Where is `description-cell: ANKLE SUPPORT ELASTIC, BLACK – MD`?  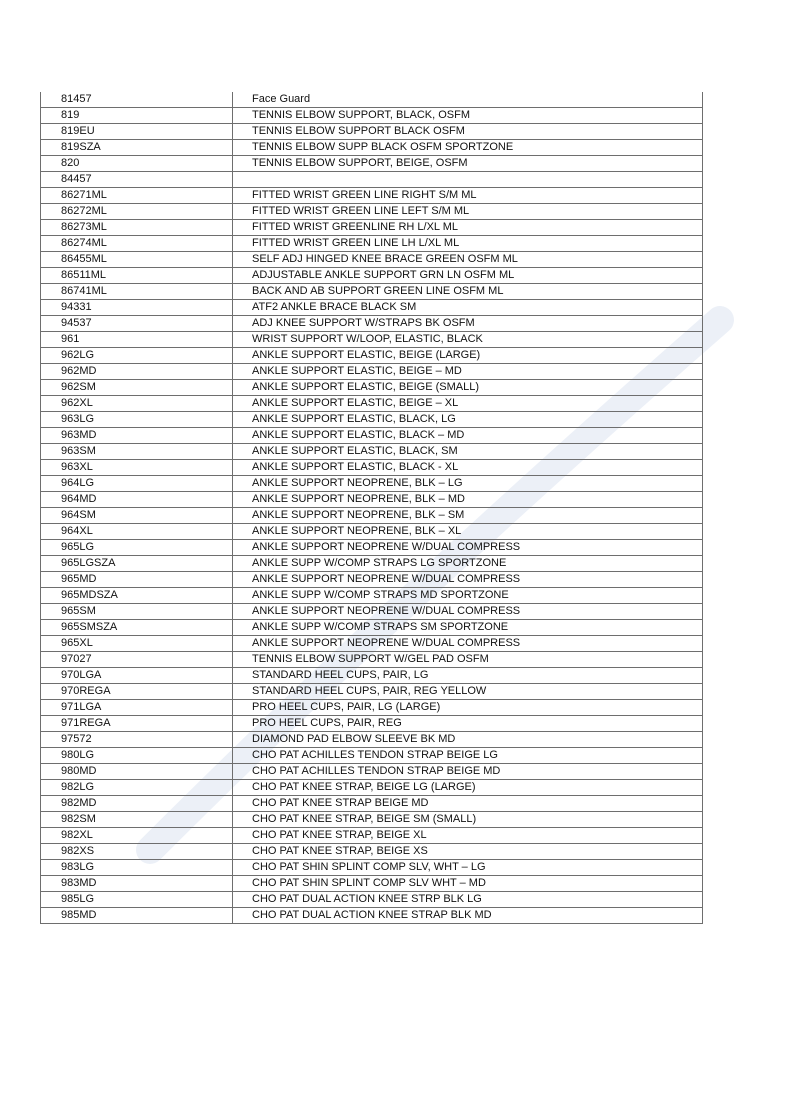 description-cell: ANKLE SUPPORT ELASTIC, BLACK – MD is located at coordinates (467, 435).